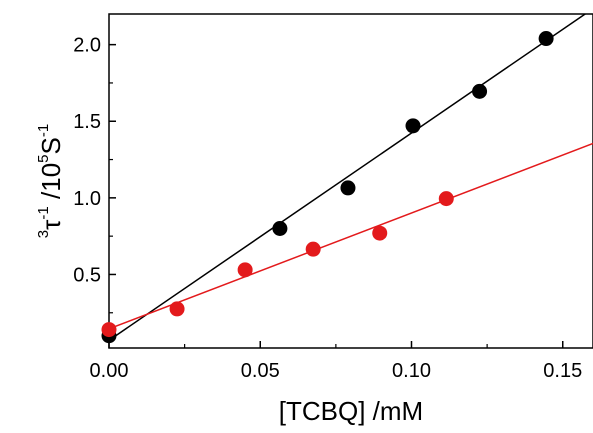 Image resolution: width=593 pixels, height=433 pixels. What do you see at coordinates (94, 174) in the screenshot?
I see `y-axis-ticks: 0.5 1.0 1.5 2.0` at bounding box center [94, 174].